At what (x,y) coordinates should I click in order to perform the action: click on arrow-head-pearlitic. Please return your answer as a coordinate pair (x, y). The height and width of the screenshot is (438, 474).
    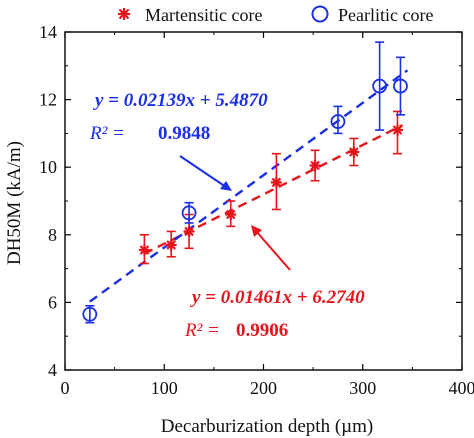
    Looking at the image, I should click on (226, 186).